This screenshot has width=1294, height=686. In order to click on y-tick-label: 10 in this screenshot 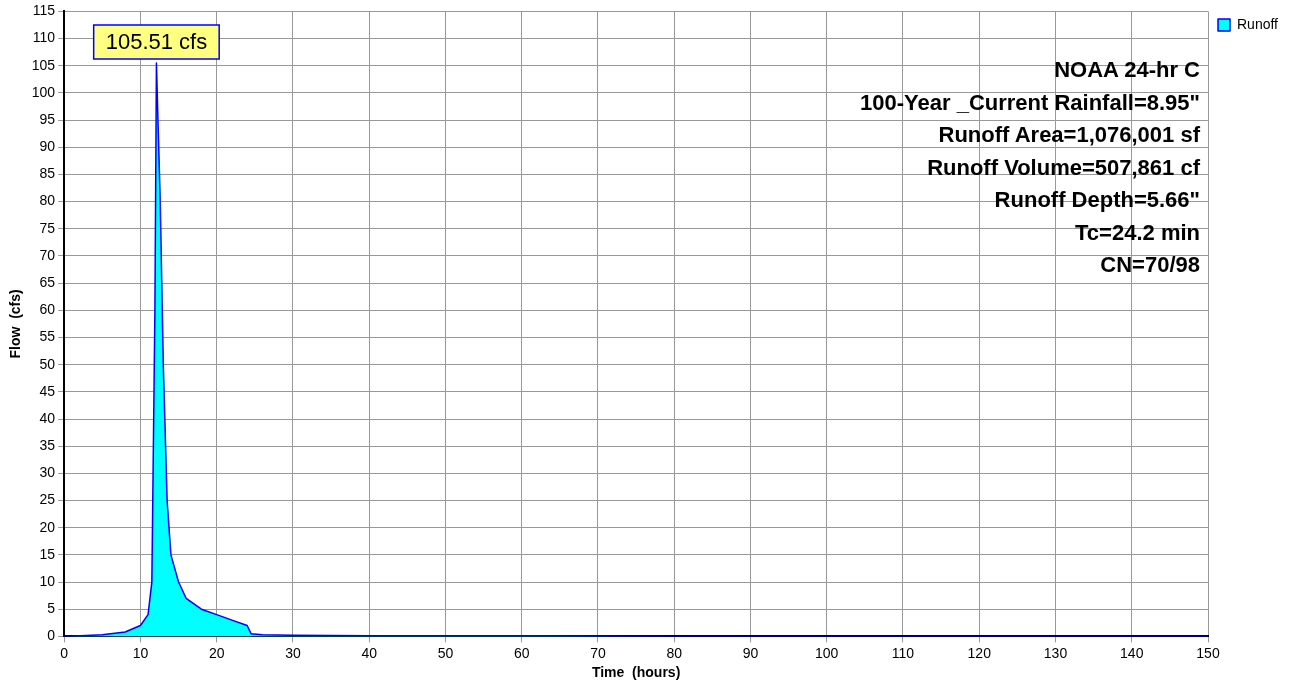, I will do `click(47, 580)`.